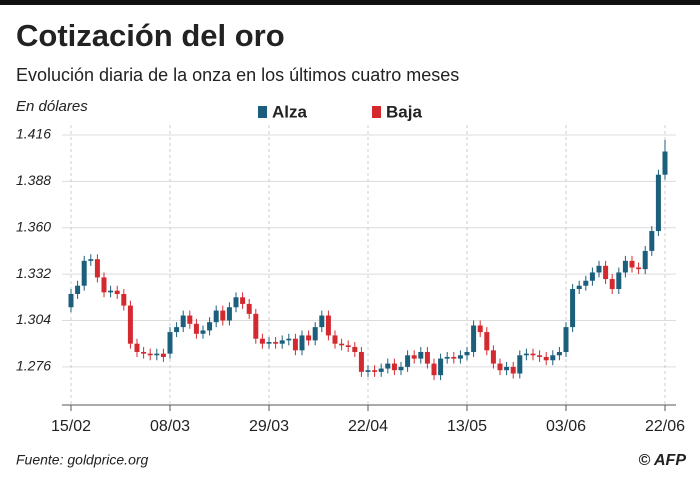  Describe the element at coordinates (71, 426) in the screenshot. I see `x-tick-label: 15/02` at that location.